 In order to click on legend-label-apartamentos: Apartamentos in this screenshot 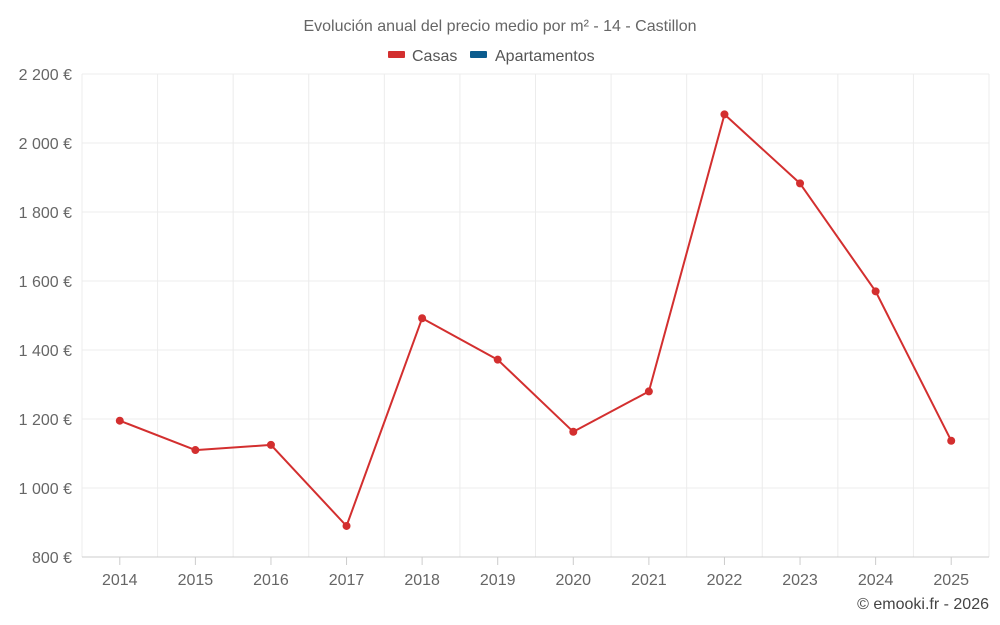, I will do `click(545, 56)`.